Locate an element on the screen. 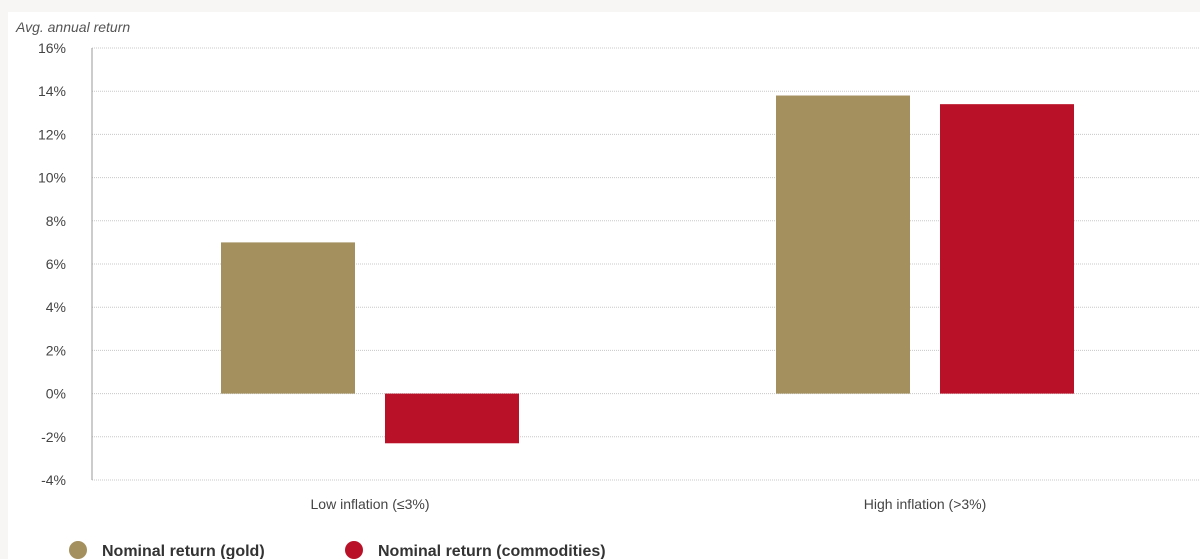 The height and width of the screenshot is (559, 1200). y-tick-label: 14% is located at coordinates (52, 91).